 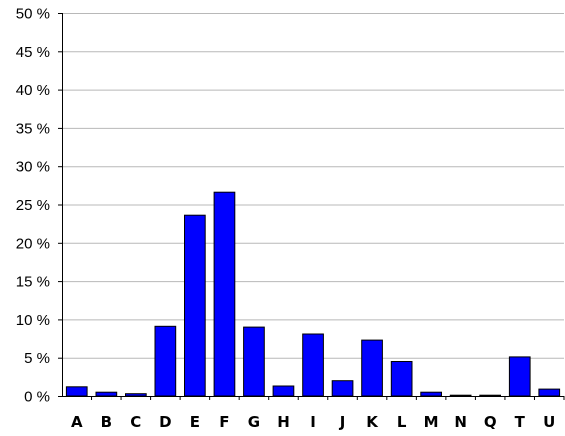 I want to click on bar-U, so click(x=549, y=392).